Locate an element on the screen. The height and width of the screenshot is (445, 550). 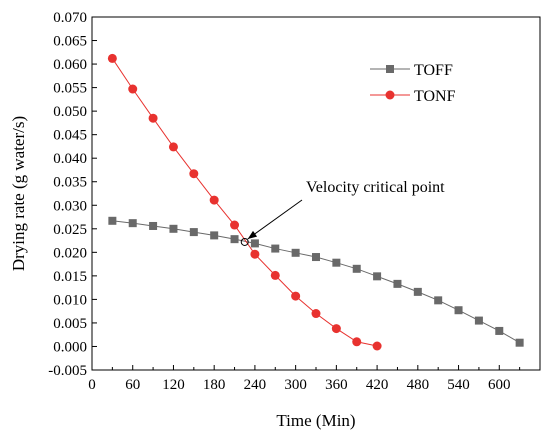
y-axis-label: Drying rate (g water/s) is located at coordinates (18, 193).